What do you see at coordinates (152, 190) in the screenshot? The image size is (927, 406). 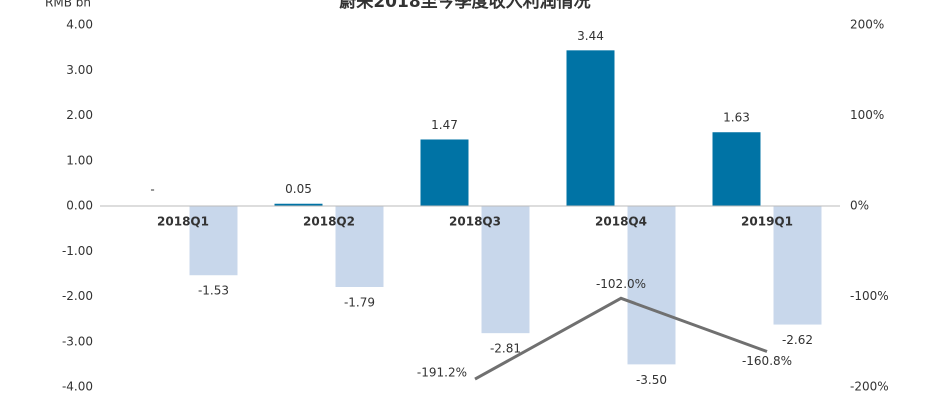 I see `data-label: -` at bounding box center [152, 190].